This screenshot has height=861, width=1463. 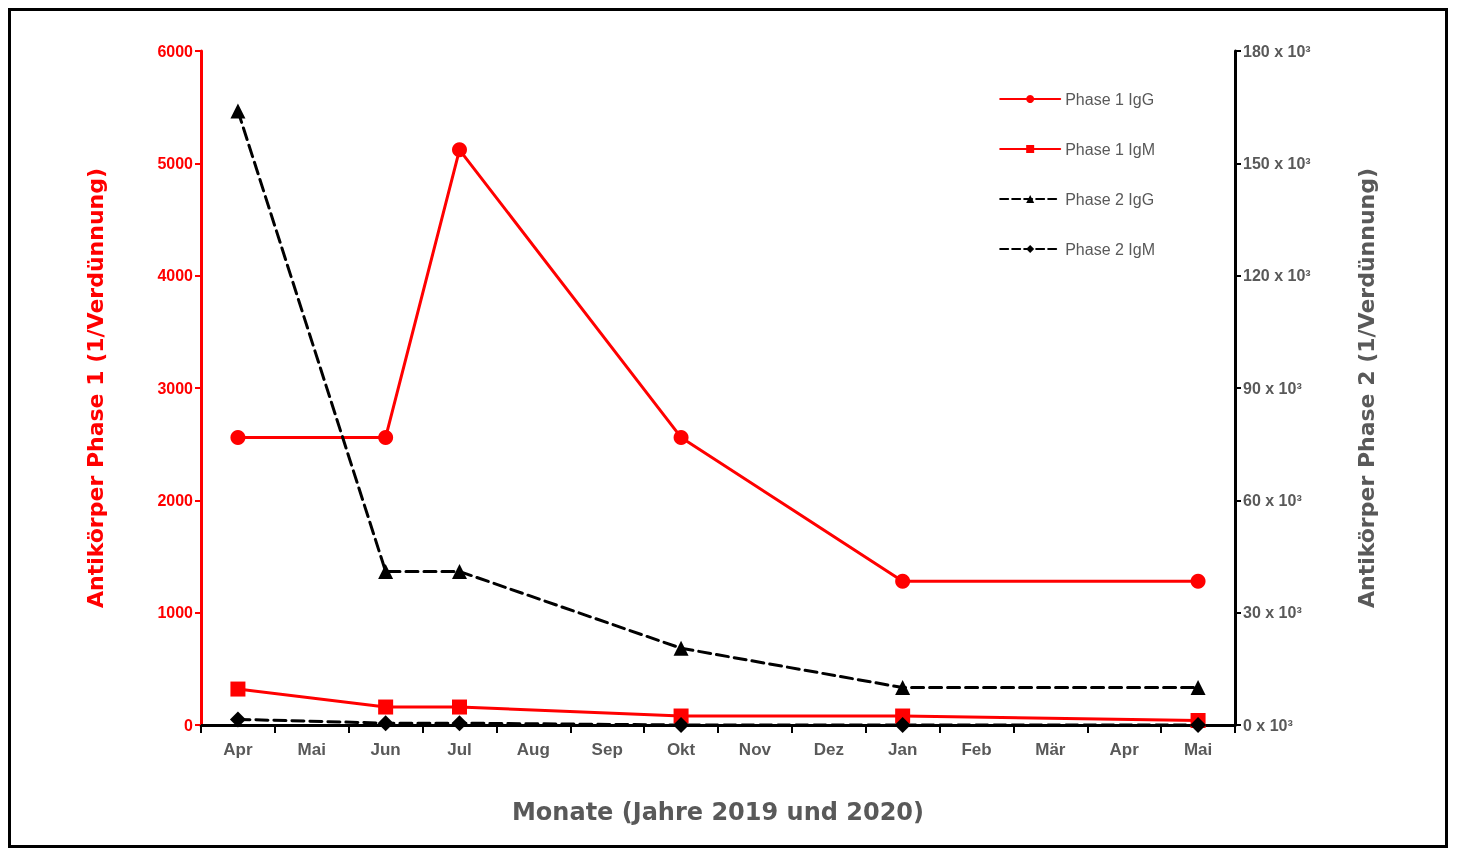 What do you see at coordinates (681, 749) in the screenshot?
I see `x-tick-label: Okt` at bounding box center [681, 749].